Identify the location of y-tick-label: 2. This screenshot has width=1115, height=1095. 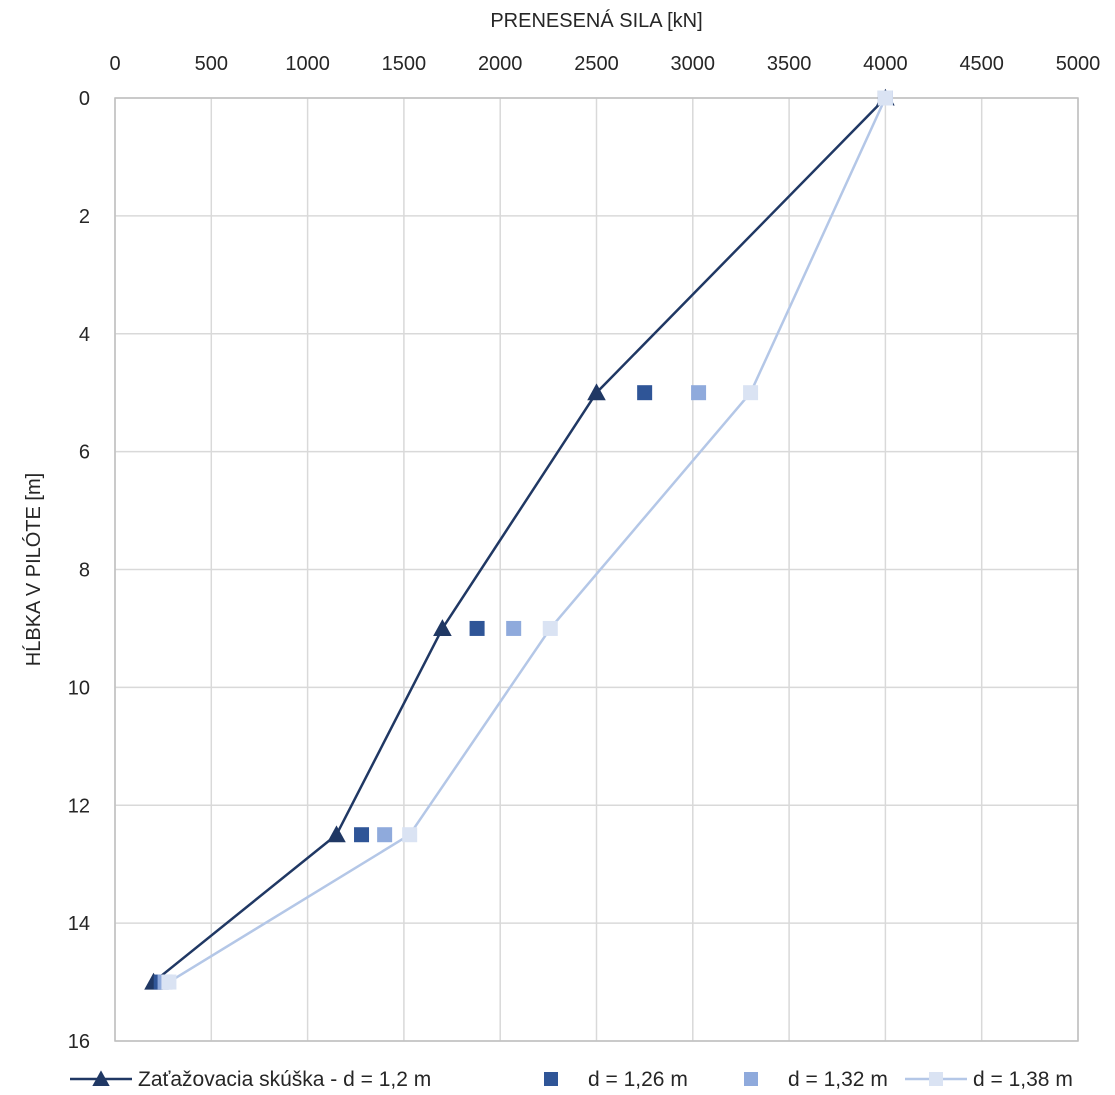
(84, 217).